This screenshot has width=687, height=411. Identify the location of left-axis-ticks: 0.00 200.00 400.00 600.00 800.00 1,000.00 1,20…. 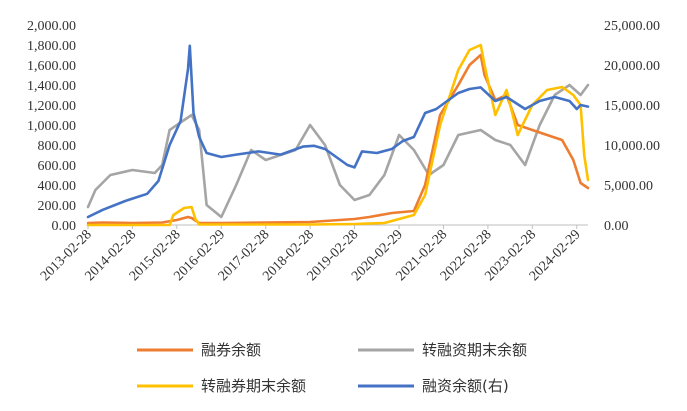
(51, 126).